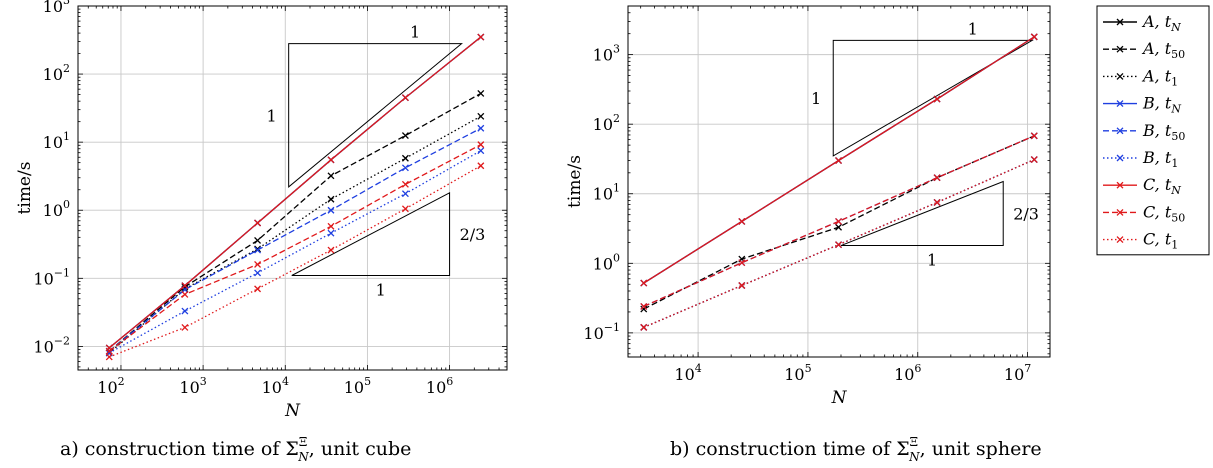  I want to click on y-tick-label: 10¹, so click(606, 193).